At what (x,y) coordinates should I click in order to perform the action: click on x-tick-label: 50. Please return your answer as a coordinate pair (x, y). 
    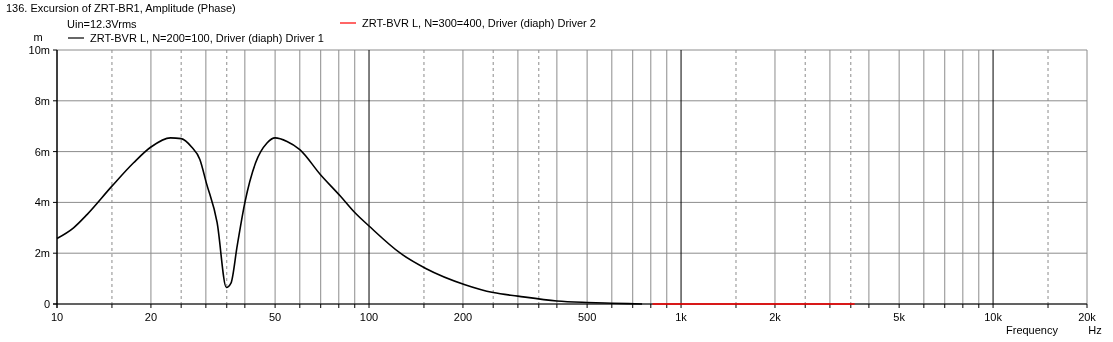
    Looking at the image, I should click on (275, 317).